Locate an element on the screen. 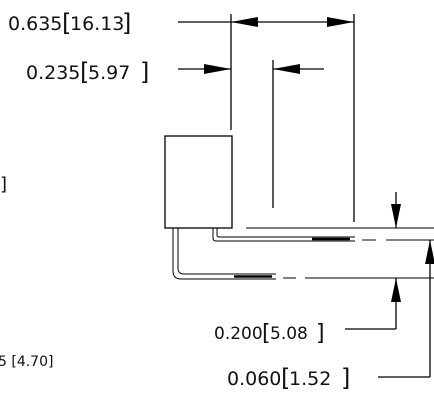  dim-lead-pitch-lower-mm: 5.08 is located at coordinates (289, 334).